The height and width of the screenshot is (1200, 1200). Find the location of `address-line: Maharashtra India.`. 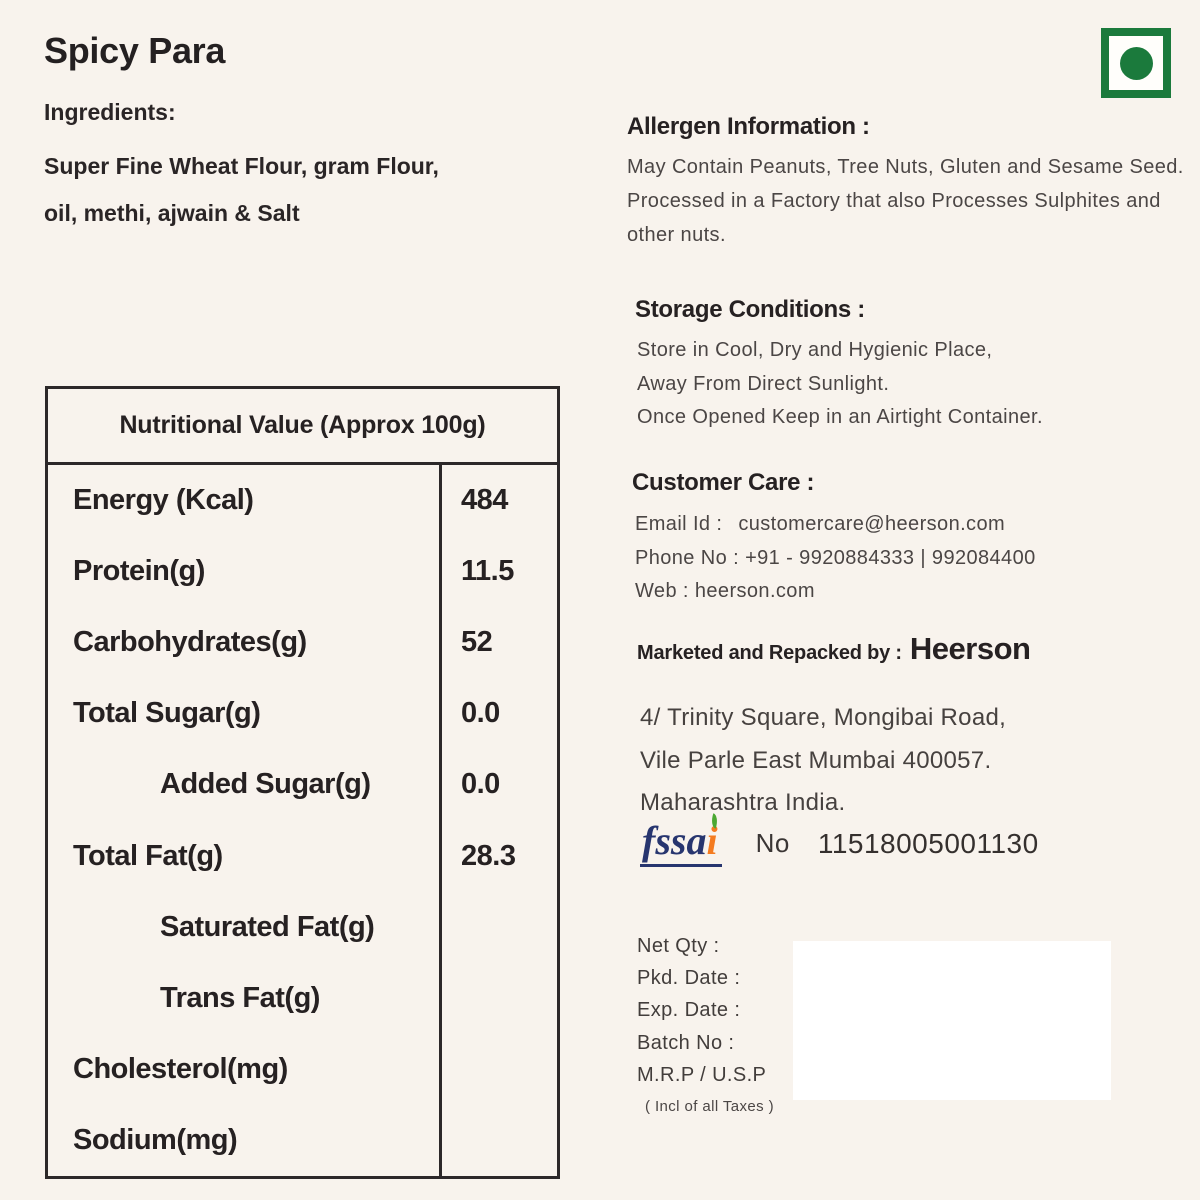

address-line: Maharashtra India. is located at coordinates (743, 802).